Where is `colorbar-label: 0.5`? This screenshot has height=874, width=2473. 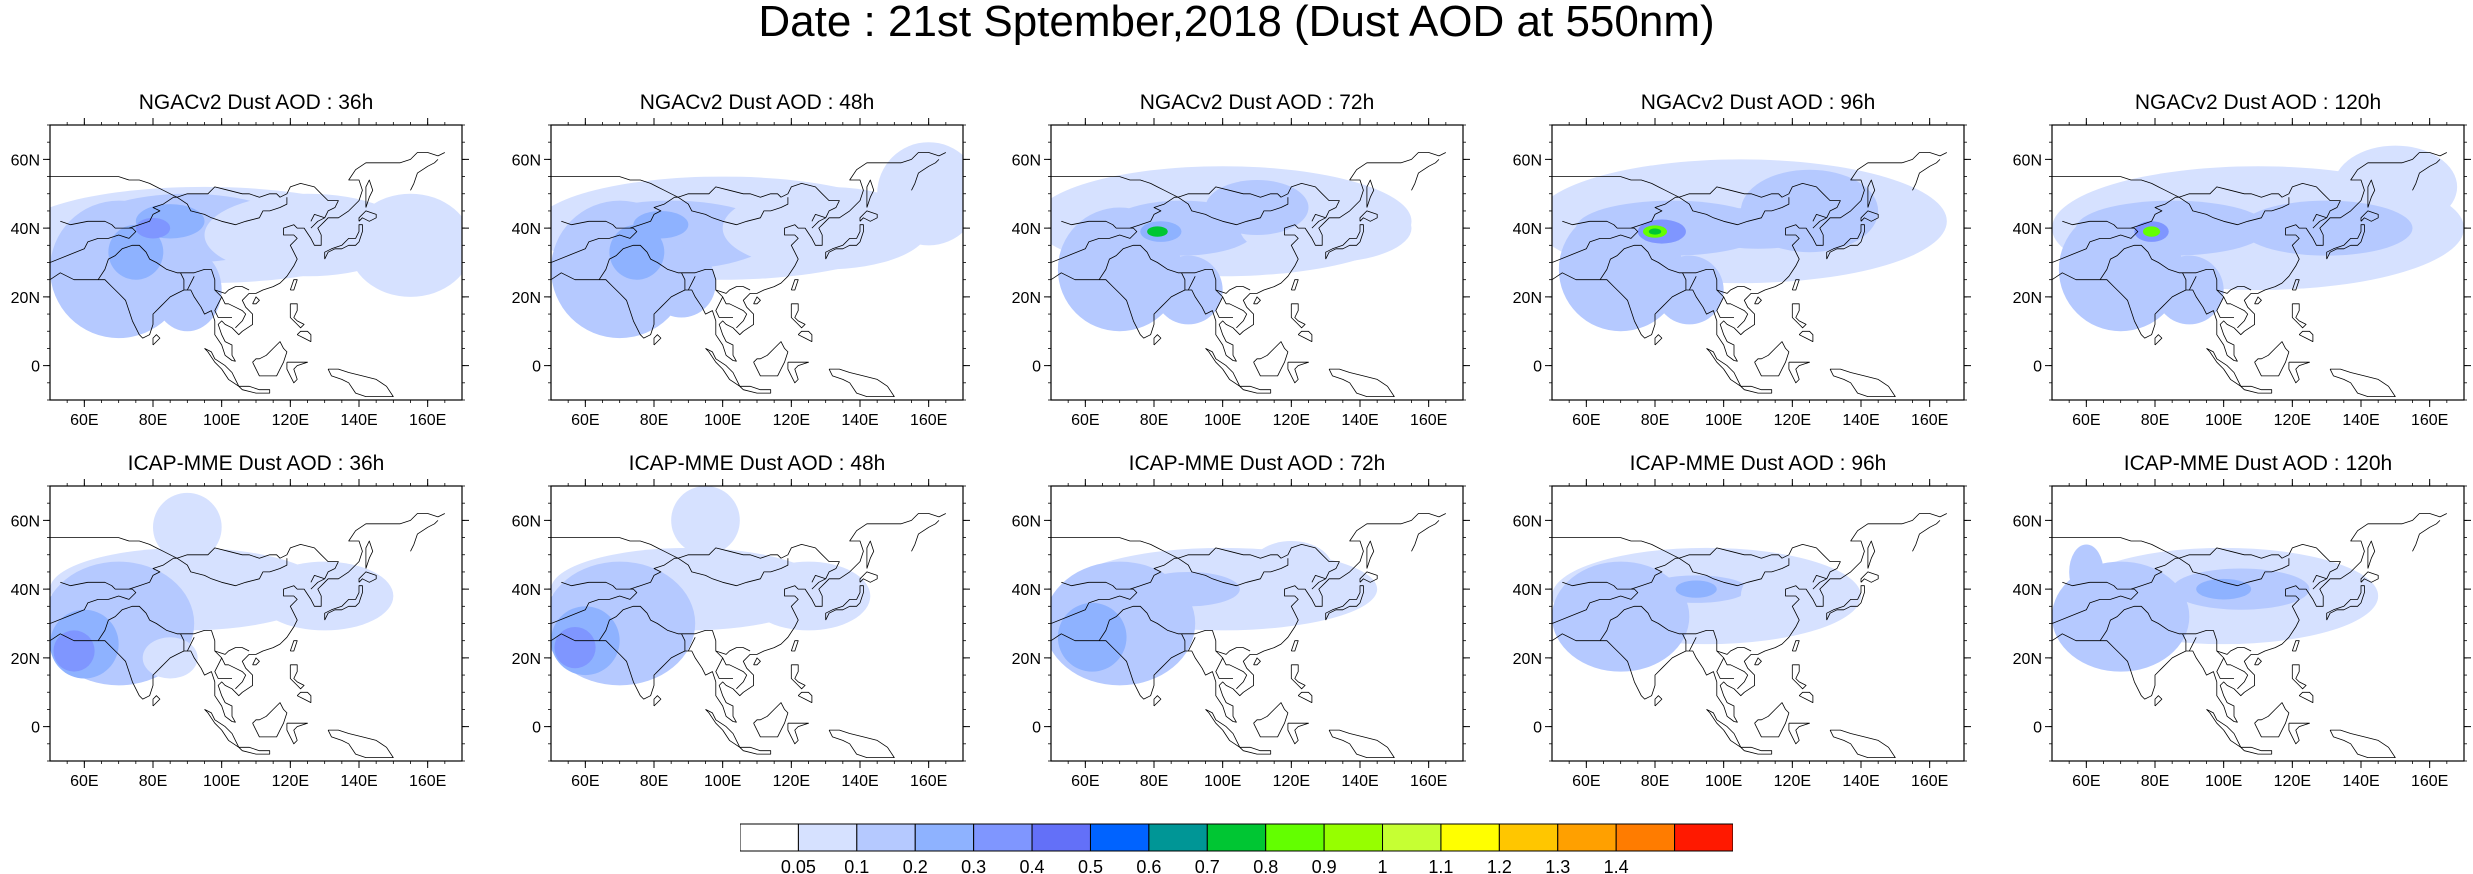 colorbar-label: 0.5 is located at coordinates (1090, 865).